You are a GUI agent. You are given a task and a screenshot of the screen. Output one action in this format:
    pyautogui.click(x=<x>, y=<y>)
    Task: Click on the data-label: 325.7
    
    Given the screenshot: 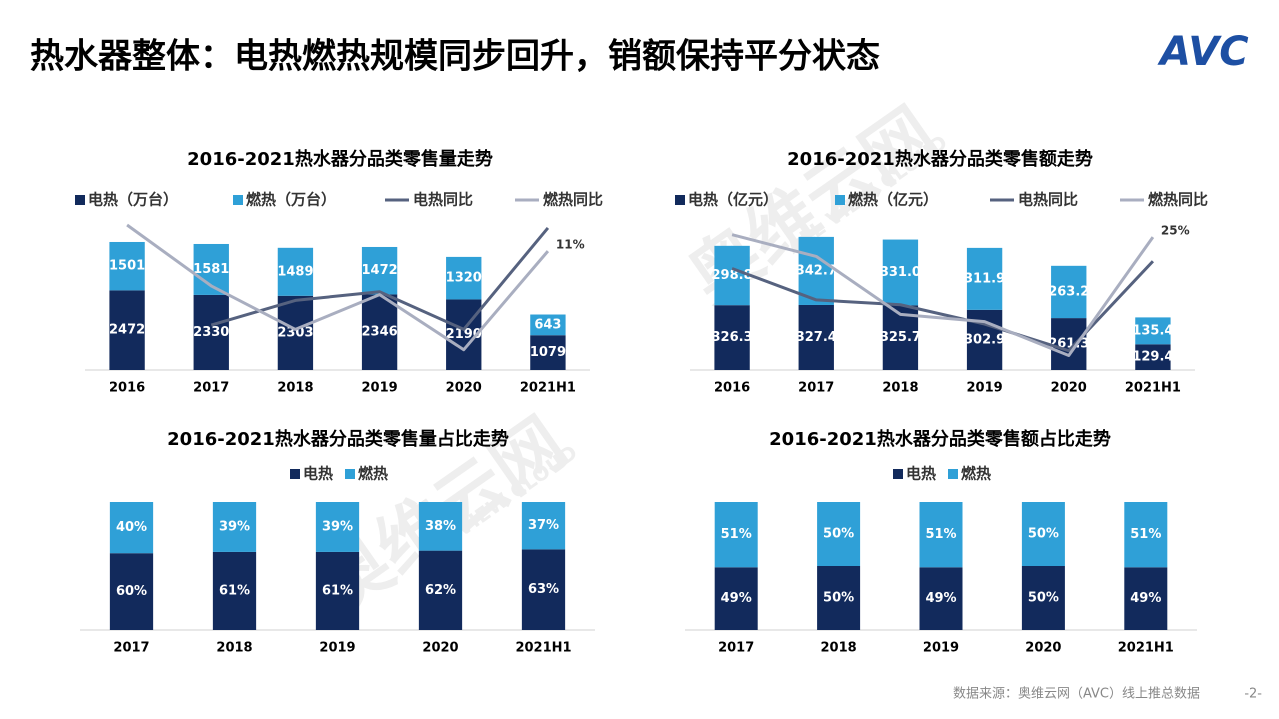 What is the action you would take?
    pyautogui.click(x=900, y=337)
    